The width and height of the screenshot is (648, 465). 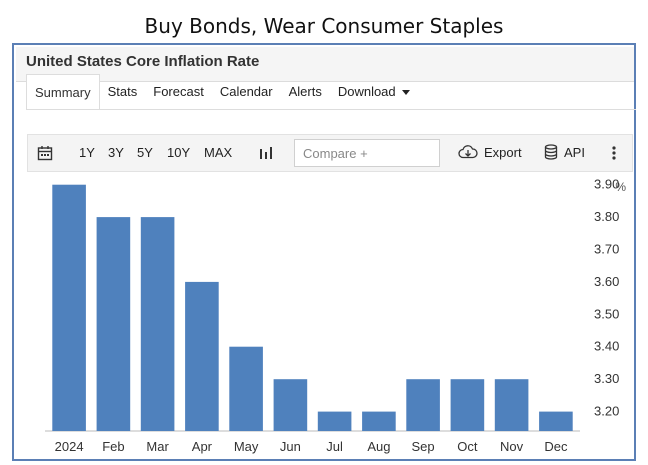 I want to click on x-tick-label: Dec, so click(x=556, y=446).